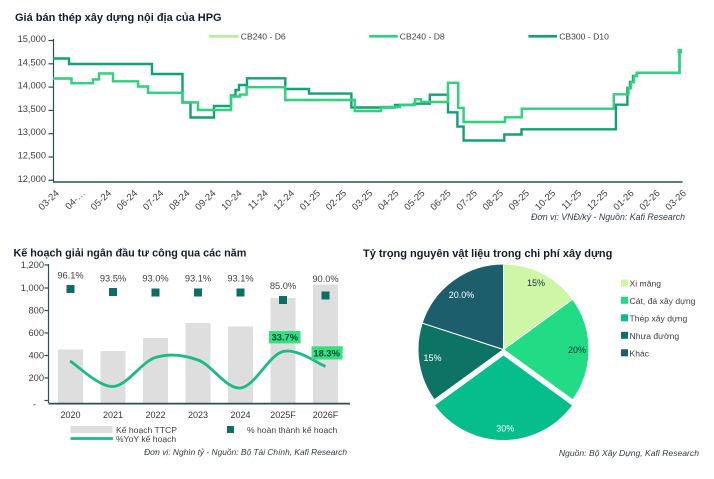  What do you see at coordinates (118, 18) in the screenshot?
I see `svg-text:Giá bán thép xây dựng nội địa: Giá bán thép xây dựng nội địa của HPG` at bounding box center [118, 18].